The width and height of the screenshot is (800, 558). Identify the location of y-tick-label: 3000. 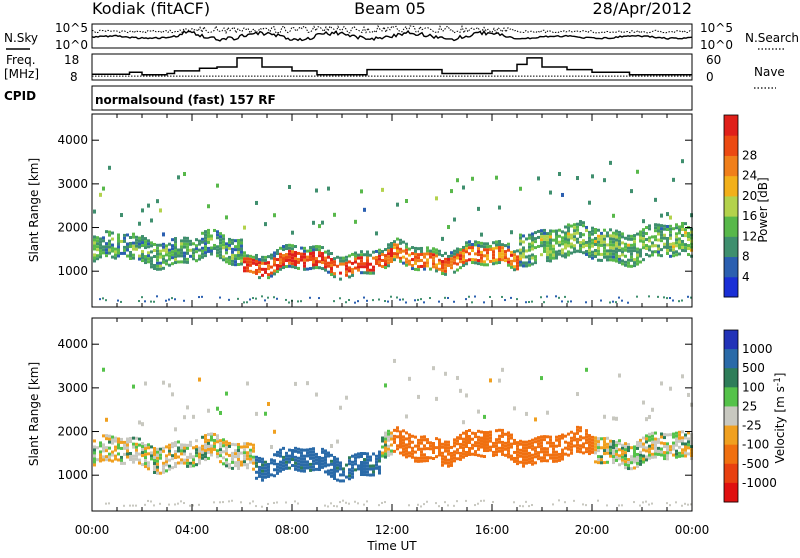
(72, 388).